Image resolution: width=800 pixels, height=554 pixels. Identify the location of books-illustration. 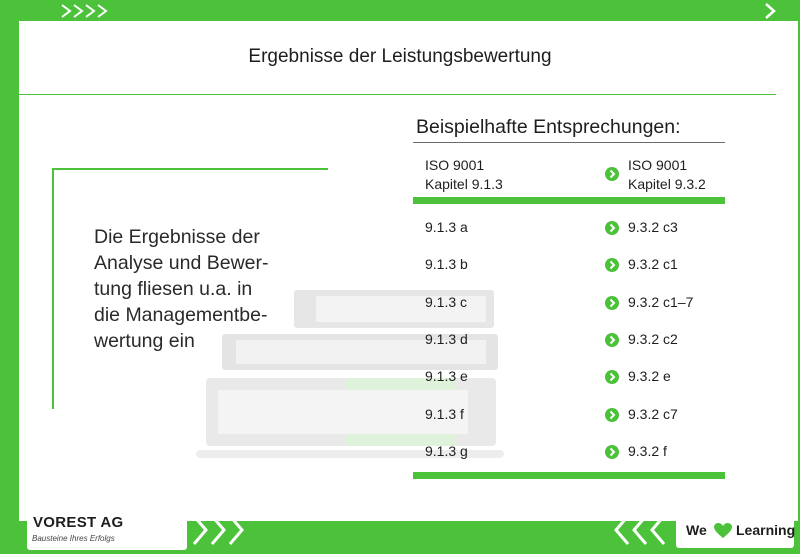
(350, 374).